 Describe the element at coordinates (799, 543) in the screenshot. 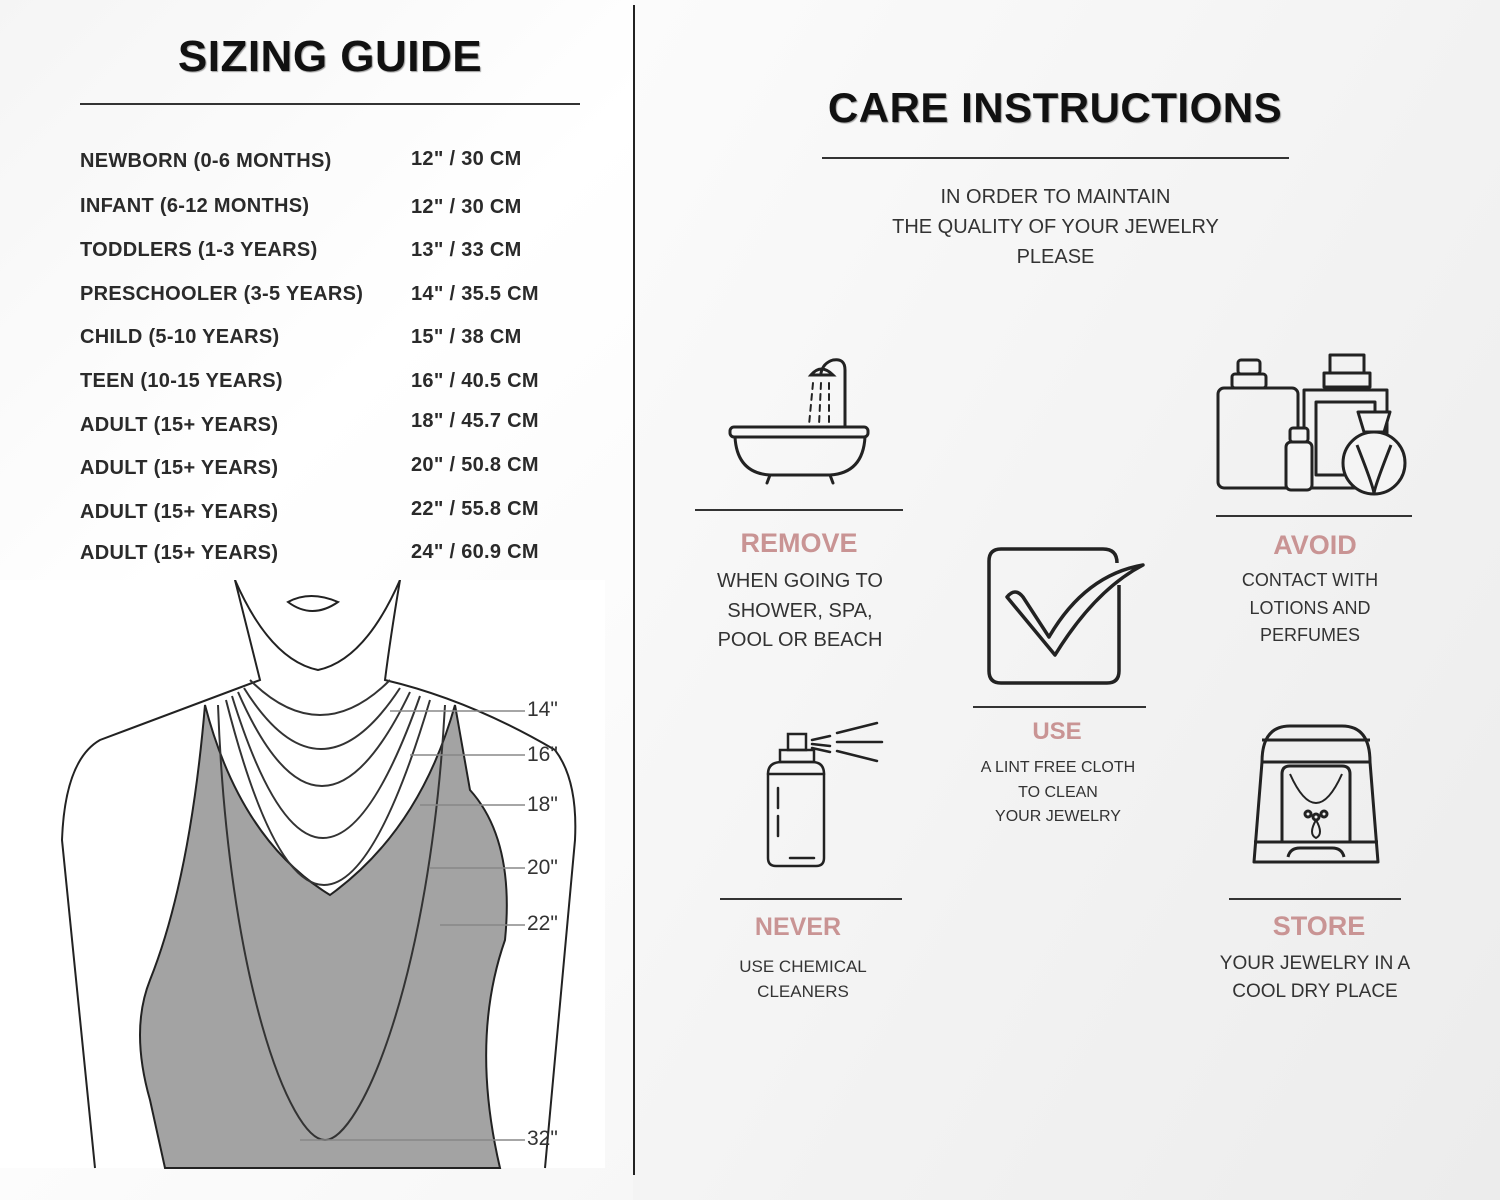

I see `remove-heading: REMOVE` at that location.